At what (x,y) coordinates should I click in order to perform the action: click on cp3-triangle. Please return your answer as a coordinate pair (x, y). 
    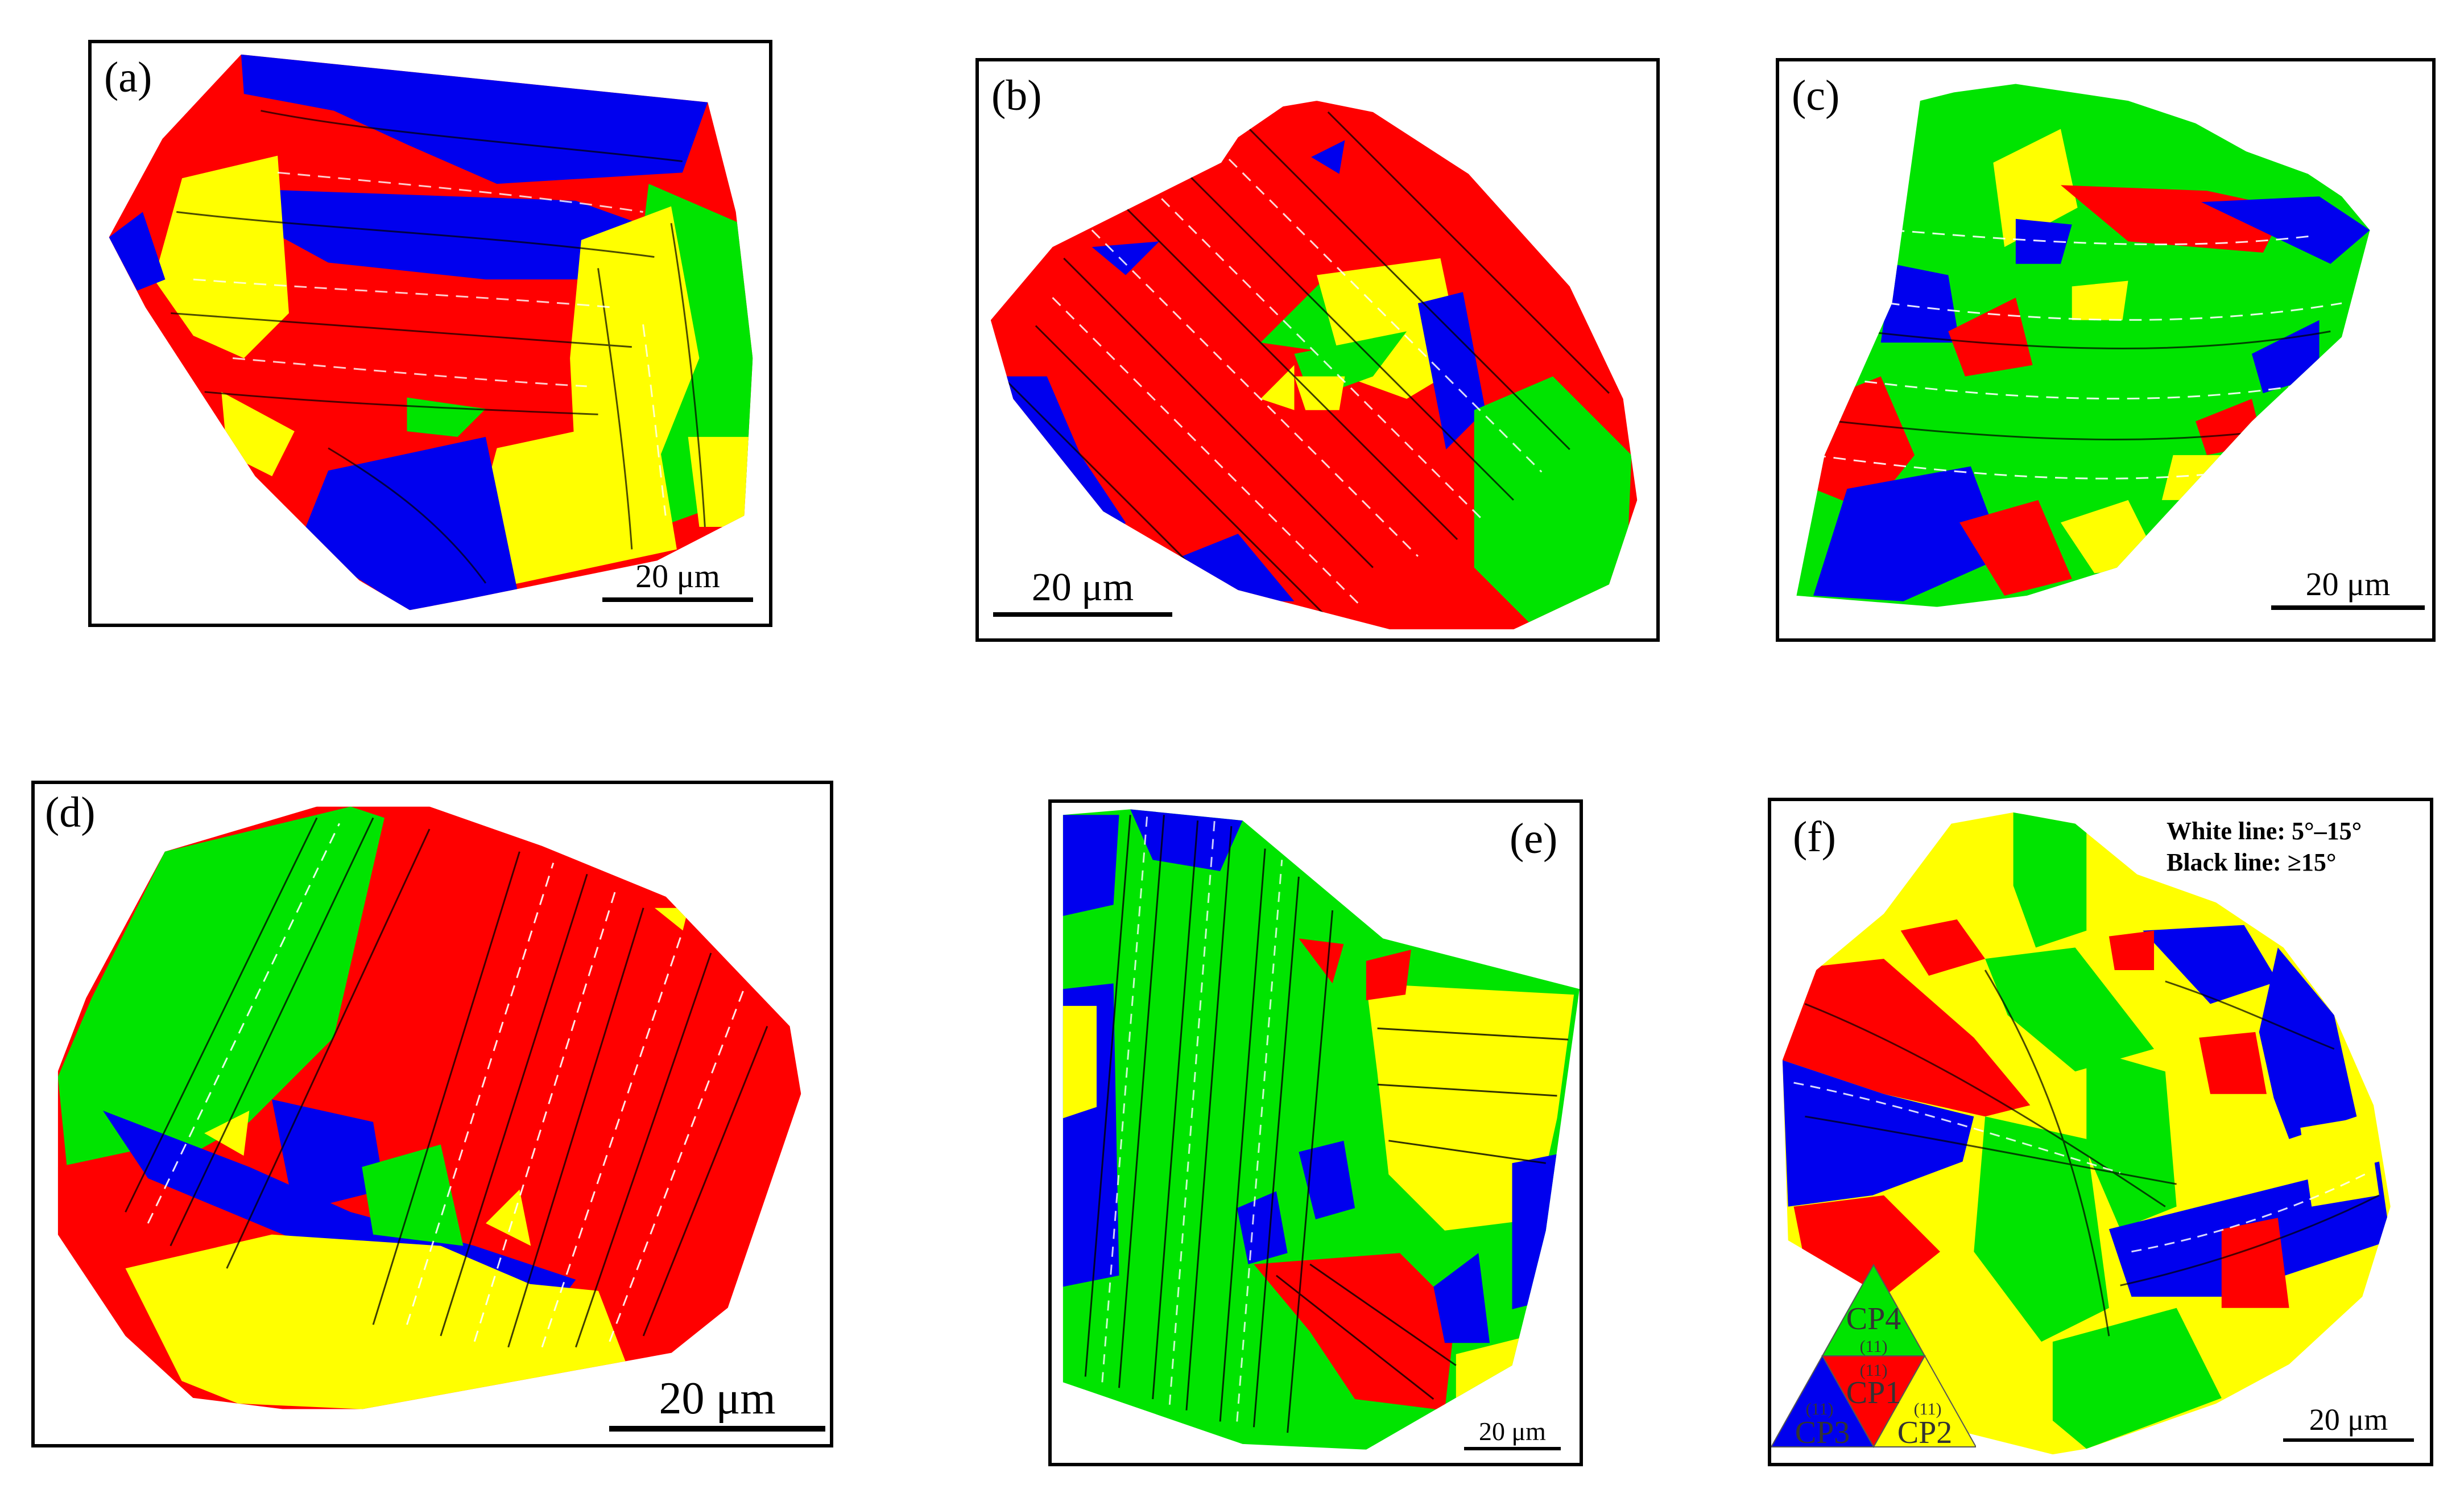
    Looking at the image, I should click on (1823, 1400).